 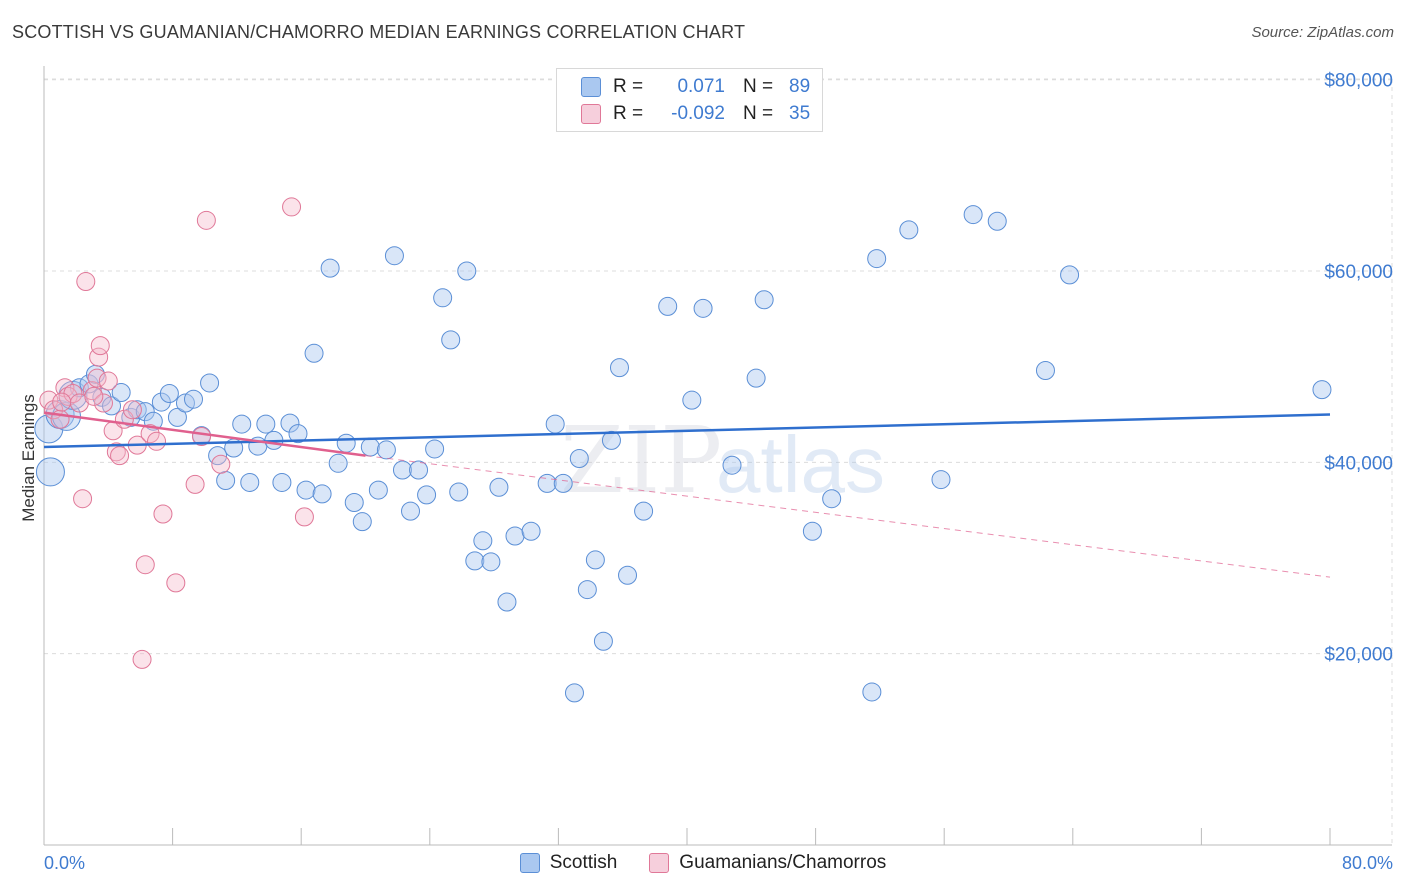 I want to click on legend-n-value: 35, so click(x=800, y=113).